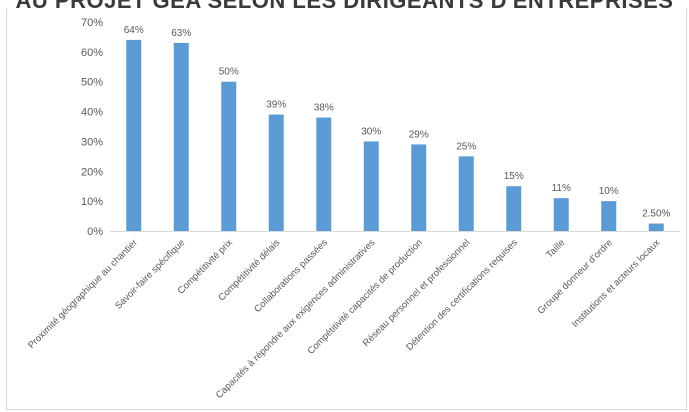  Describe the element at coordinates (555, 248) in the screenshot. I see `x-tick-label: Taille` at that location.